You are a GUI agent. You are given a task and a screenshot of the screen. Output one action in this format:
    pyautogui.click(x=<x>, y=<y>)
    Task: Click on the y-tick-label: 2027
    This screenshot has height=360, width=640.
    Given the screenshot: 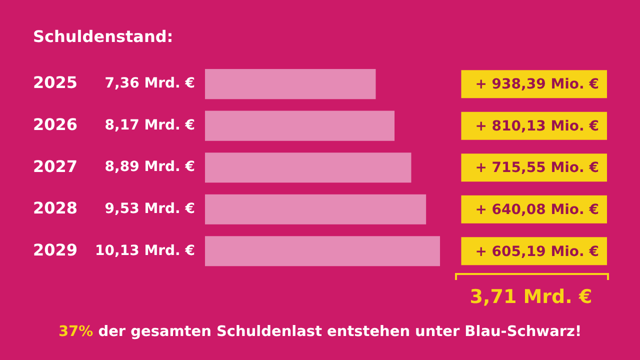 What is the action you would take?
    pyautogui.click(x=55, y=166)
    